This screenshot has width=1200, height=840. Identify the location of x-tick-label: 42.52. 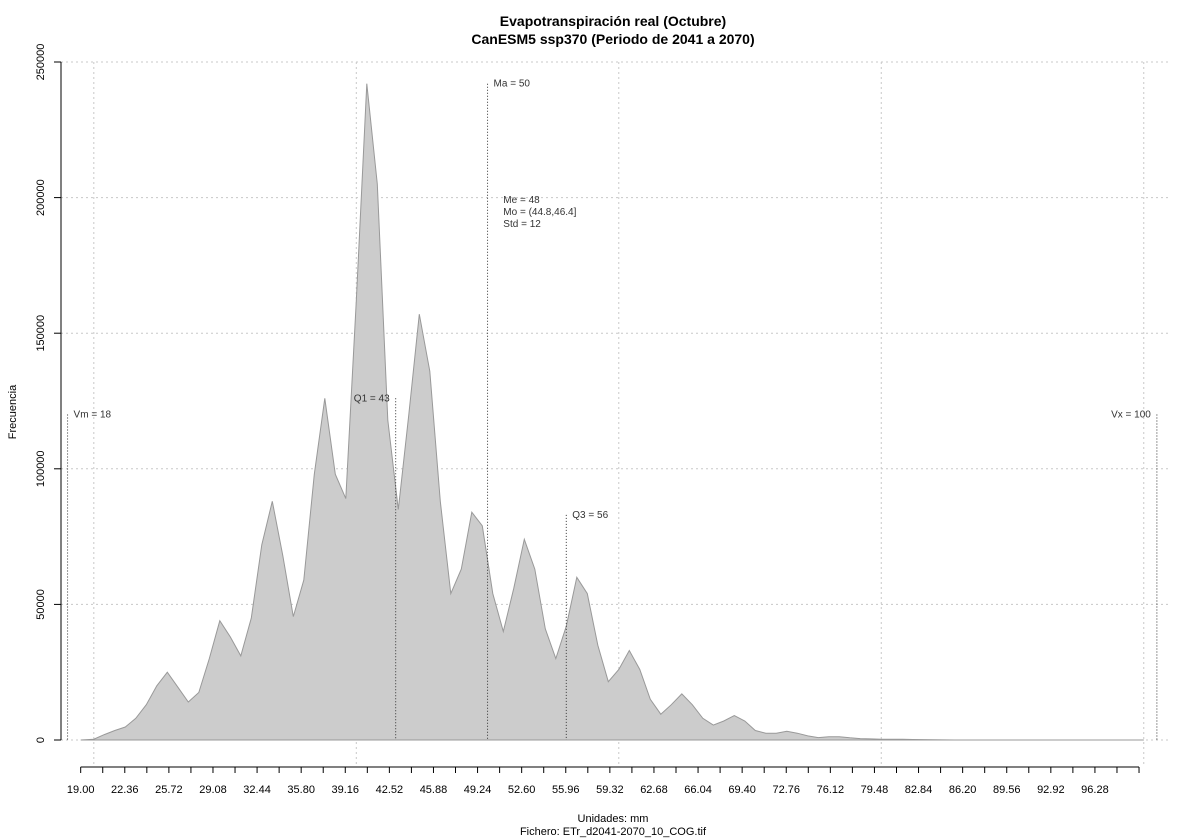
(390, 790).